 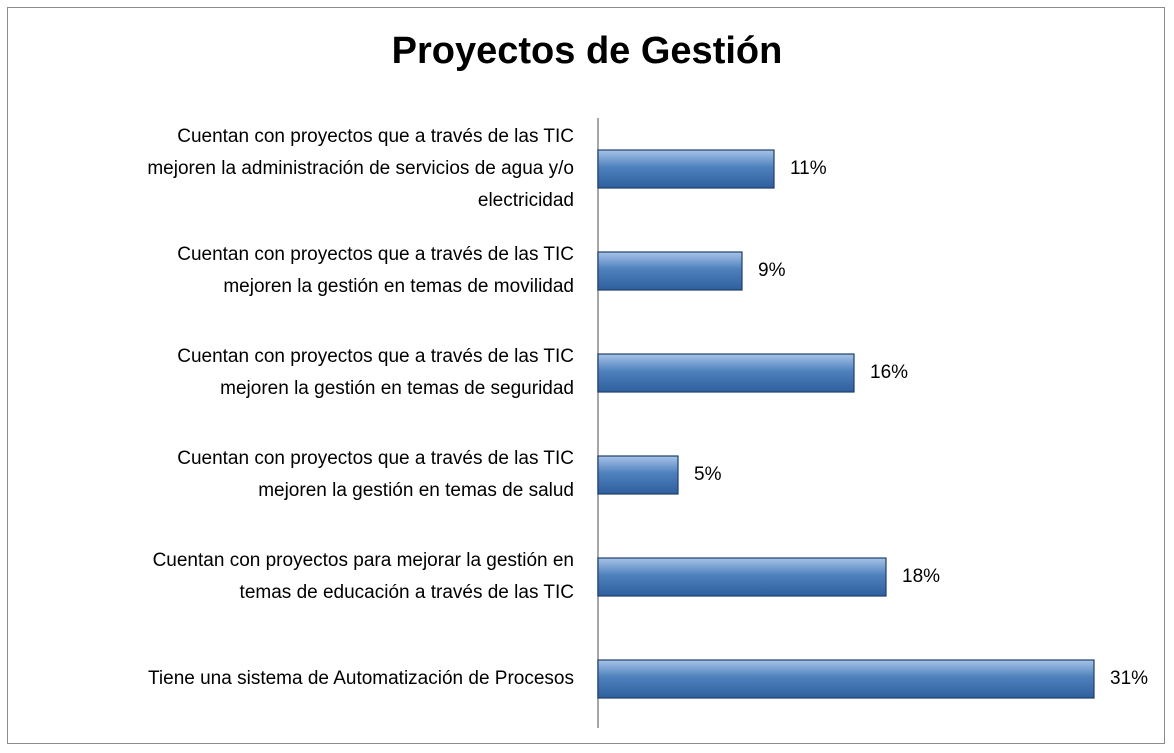 What do you see at coordinates (1129, 678) in the screenshot?
I see `value-label: 31%` at bounding box center [1129, 678].